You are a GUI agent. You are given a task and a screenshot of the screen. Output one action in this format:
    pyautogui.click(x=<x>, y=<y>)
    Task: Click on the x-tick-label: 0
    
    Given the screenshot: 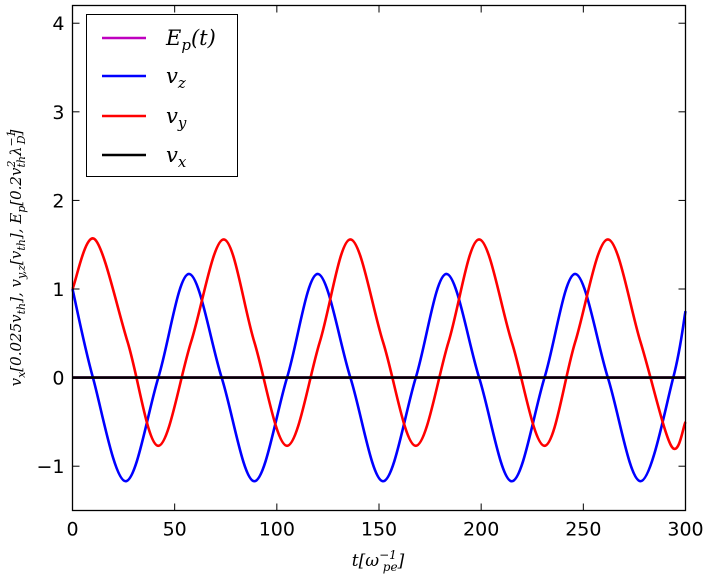 What is the action you would take?
    pyautogui.click(x=72, y=530)
    